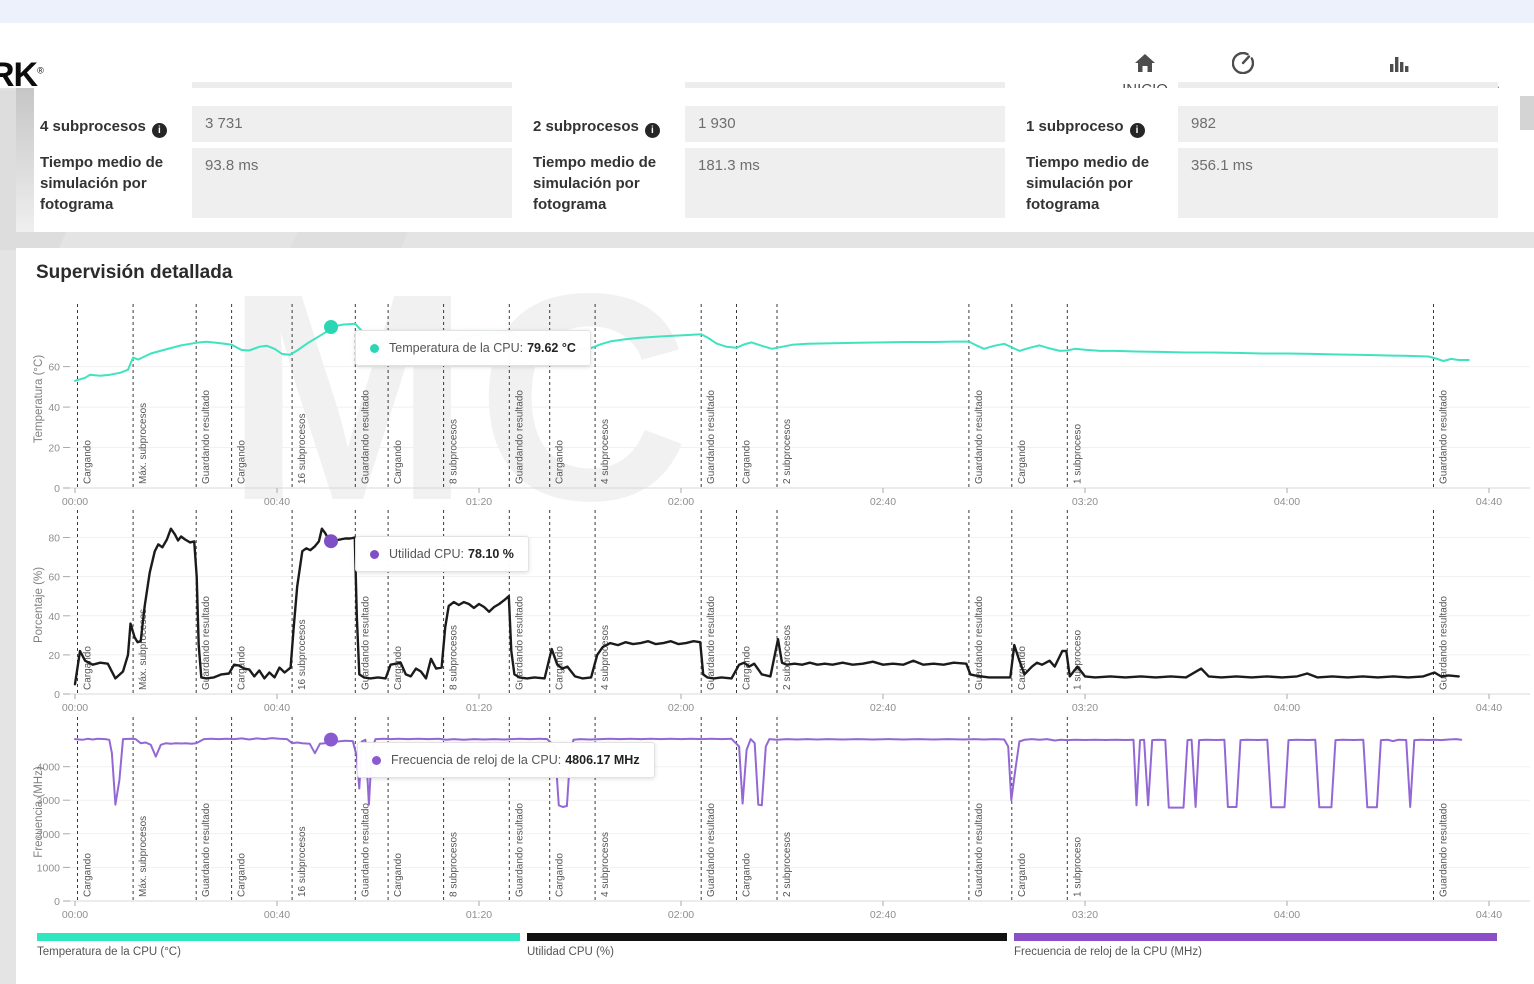  I want to click on stat-threads-label-1: 1 subproceso i, so click(1085, 127).